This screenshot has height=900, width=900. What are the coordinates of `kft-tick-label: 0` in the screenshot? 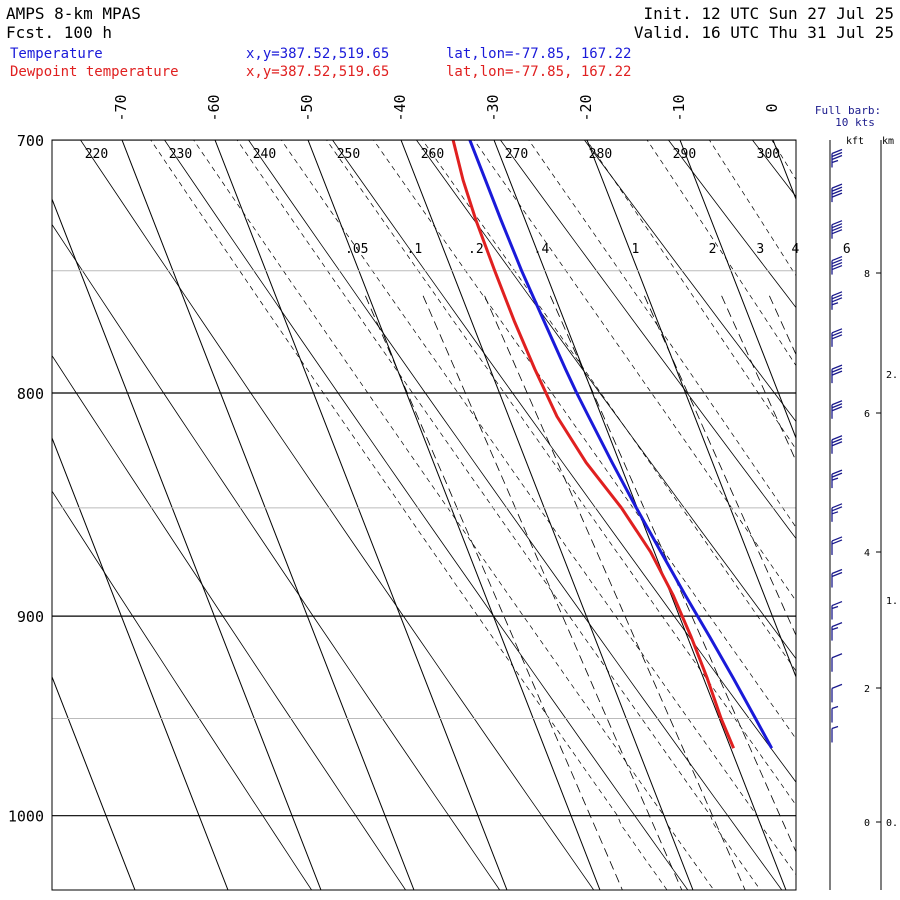 It's located at (867, 823).